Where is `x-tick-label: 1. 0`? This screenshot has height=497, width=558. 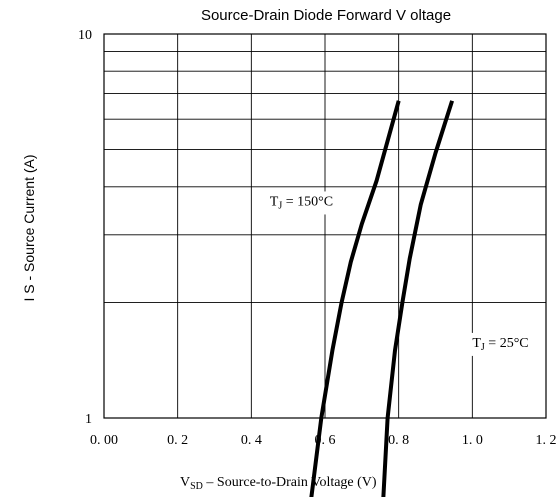
x-tick-label: 1. 0 is located at coordinates (472, 440).